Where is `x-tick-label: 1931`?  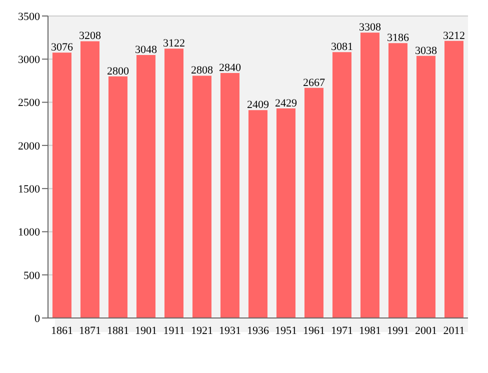
x-tick-label: 1931 is located at coordinates (230, 330).